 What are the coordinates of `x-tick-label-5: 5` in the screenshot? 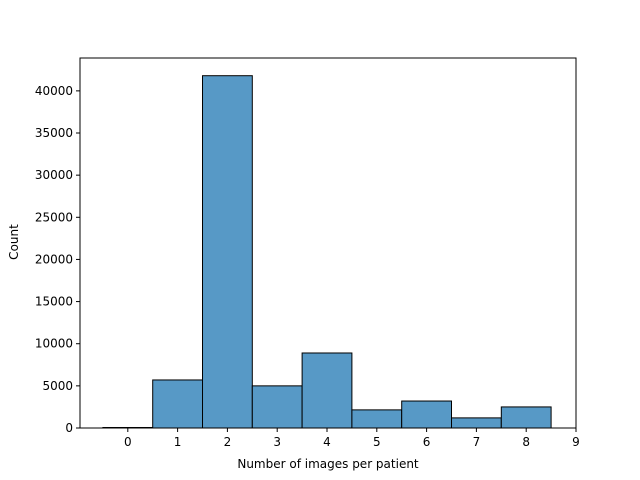 It's located at (377, 442).